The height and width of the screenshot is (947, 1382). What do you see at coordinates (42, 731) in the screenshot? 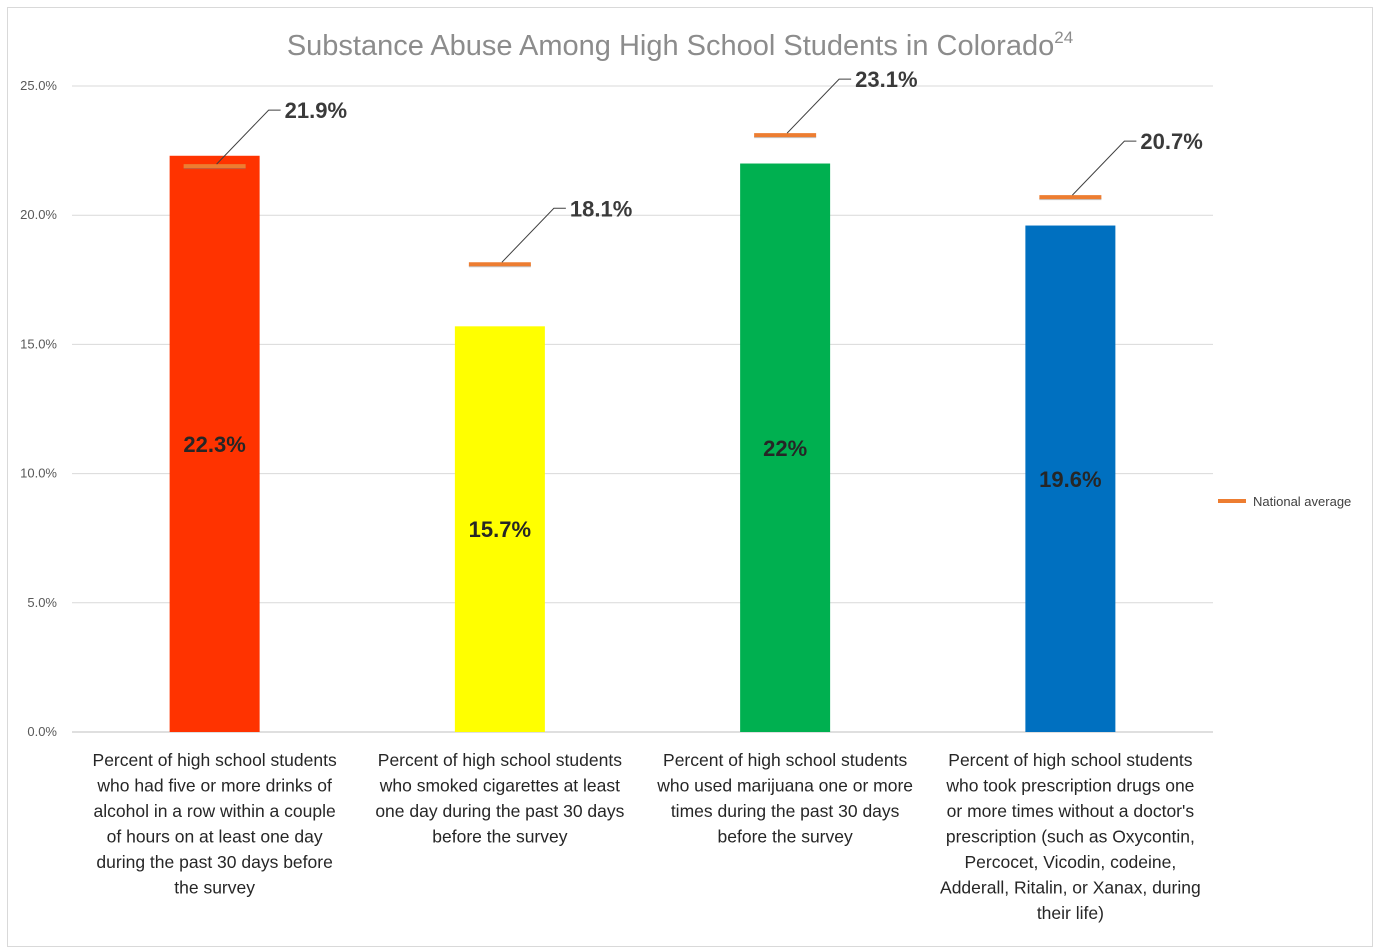
I see `y-tick-label: 0.0%` at bounding box center [42, 731].